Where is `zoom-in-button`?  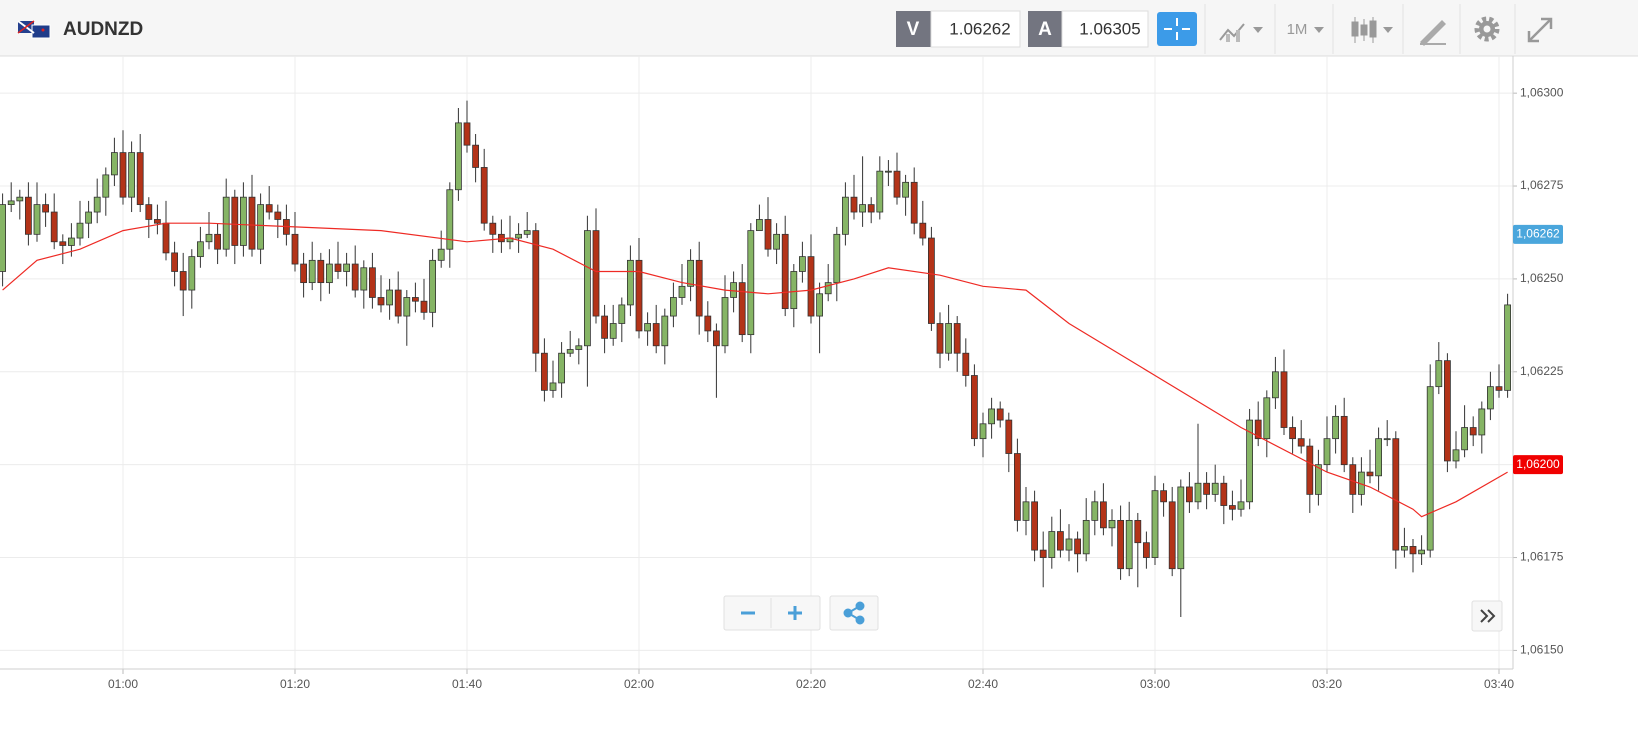
zoom-in-button is located at coordinates (795, 613).